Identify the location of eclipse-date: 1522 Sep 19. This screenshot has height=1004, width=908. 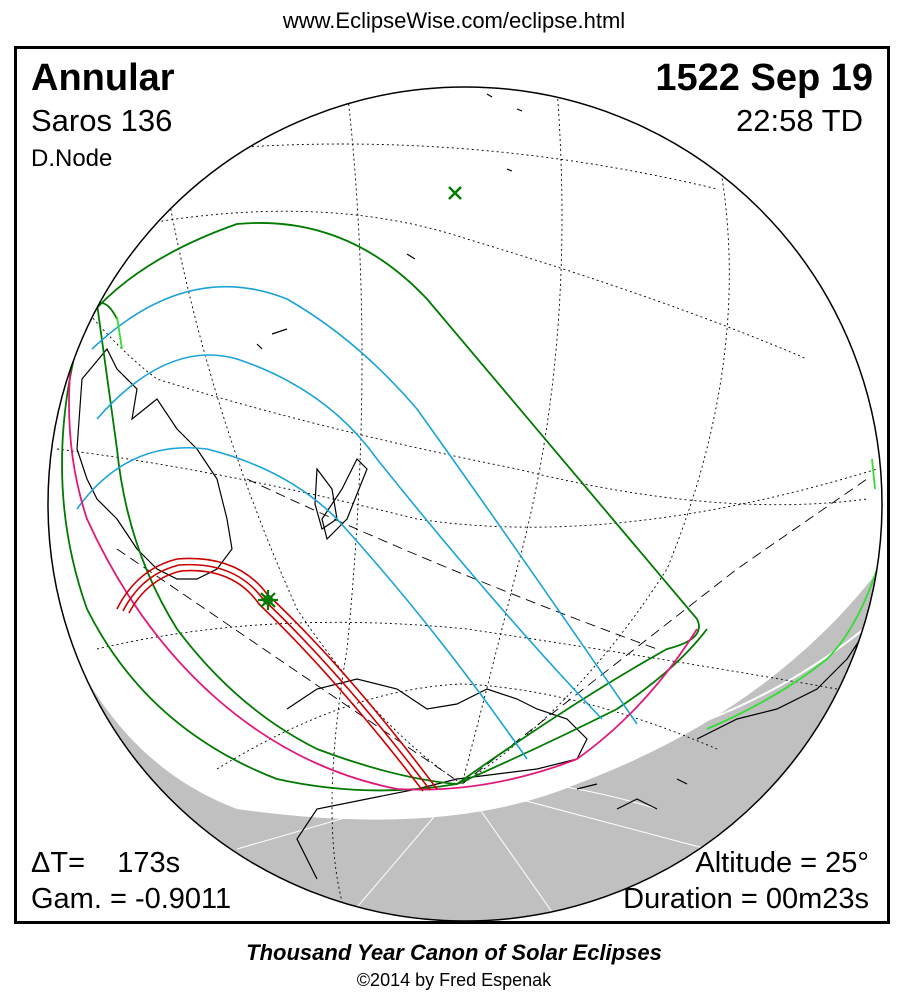
(764, 78).